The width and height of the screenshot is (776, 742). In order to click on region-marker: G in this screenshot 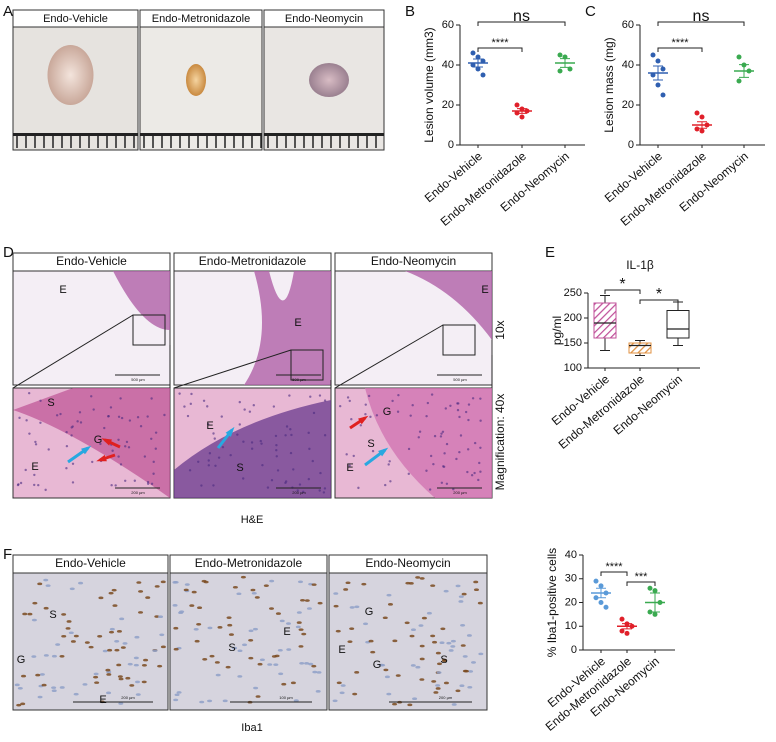, I will do `click(21, 660)`.